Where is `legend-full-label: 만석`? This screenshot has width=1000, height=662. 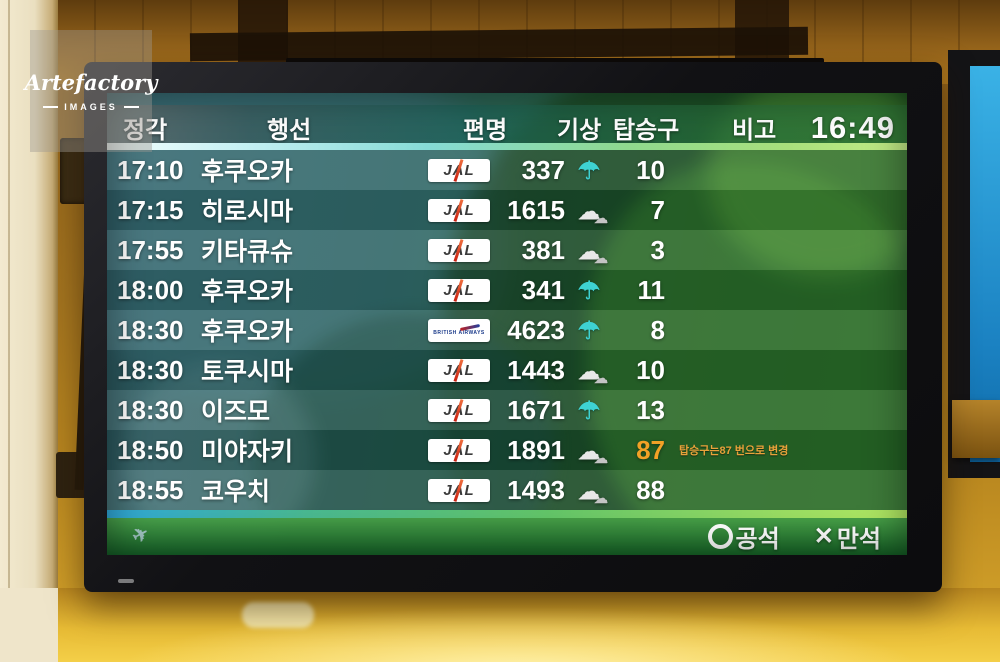
legend-full-label: 만석 is located at coordinates (858, 539).